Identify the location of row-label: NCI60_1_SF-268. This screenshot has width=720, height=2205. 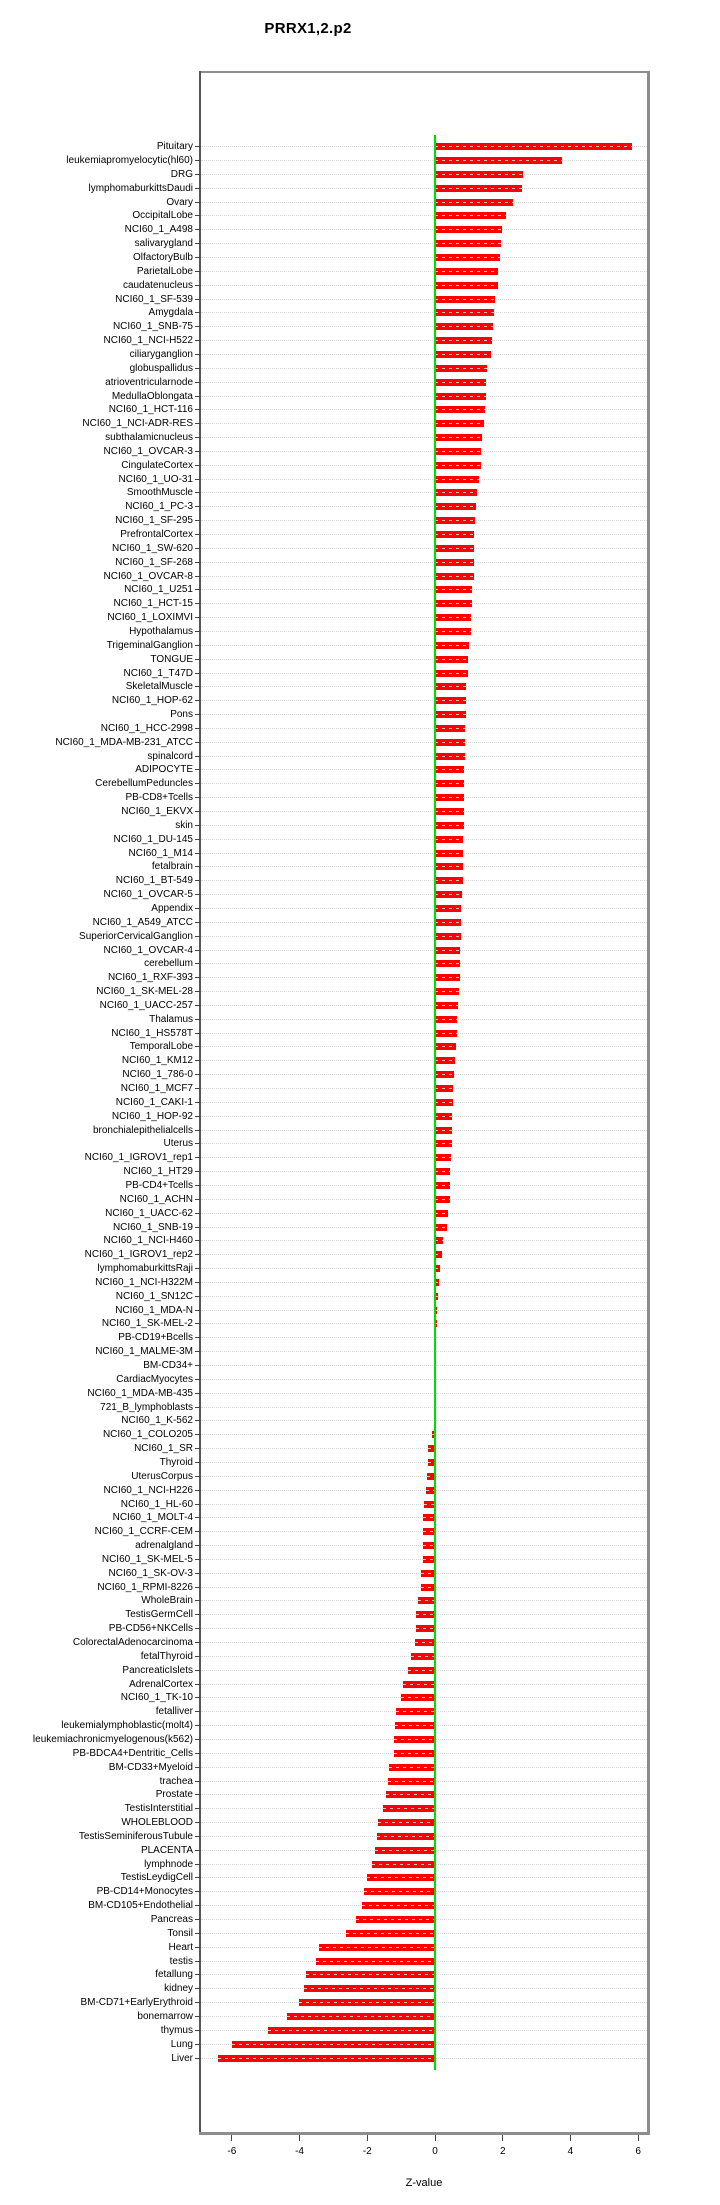
(154, 562).